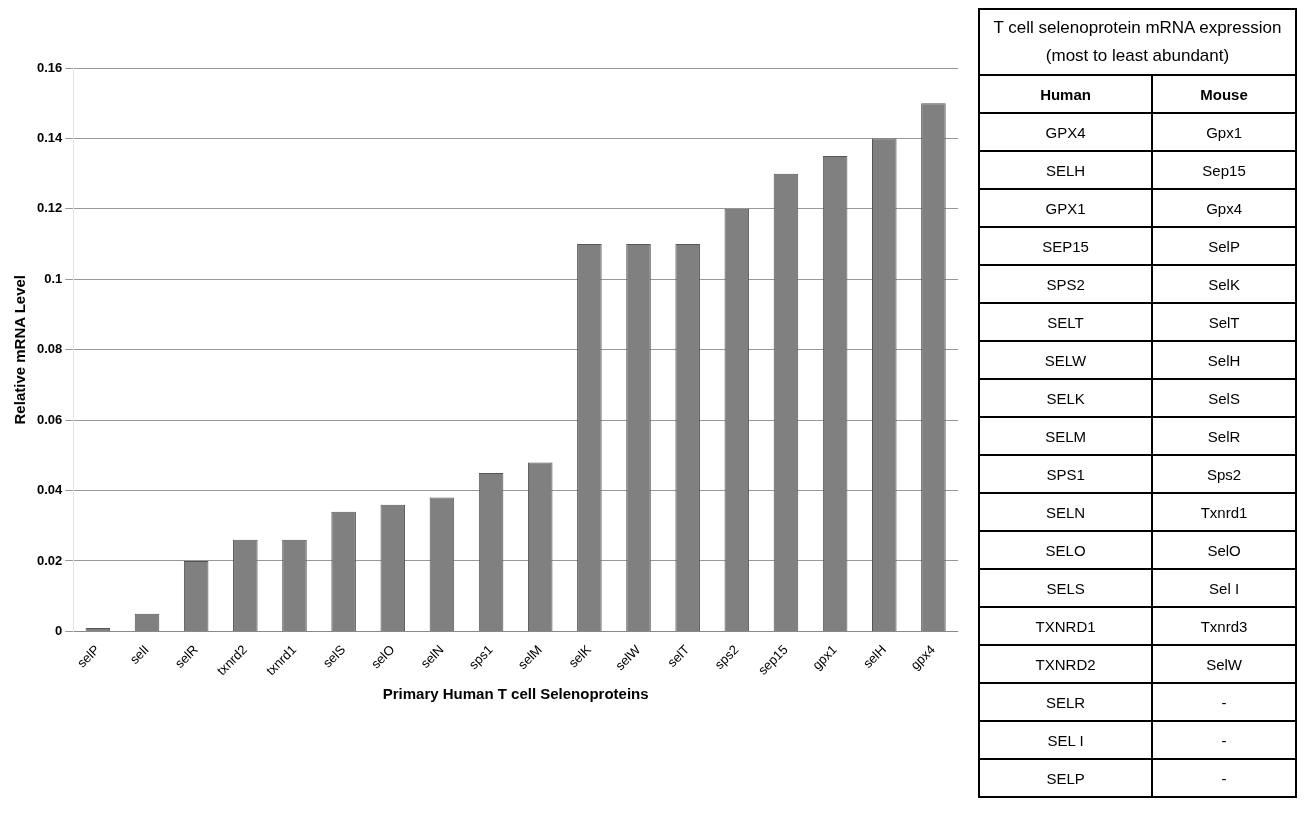  I want to click on text: SELR, so click(1066, 702).